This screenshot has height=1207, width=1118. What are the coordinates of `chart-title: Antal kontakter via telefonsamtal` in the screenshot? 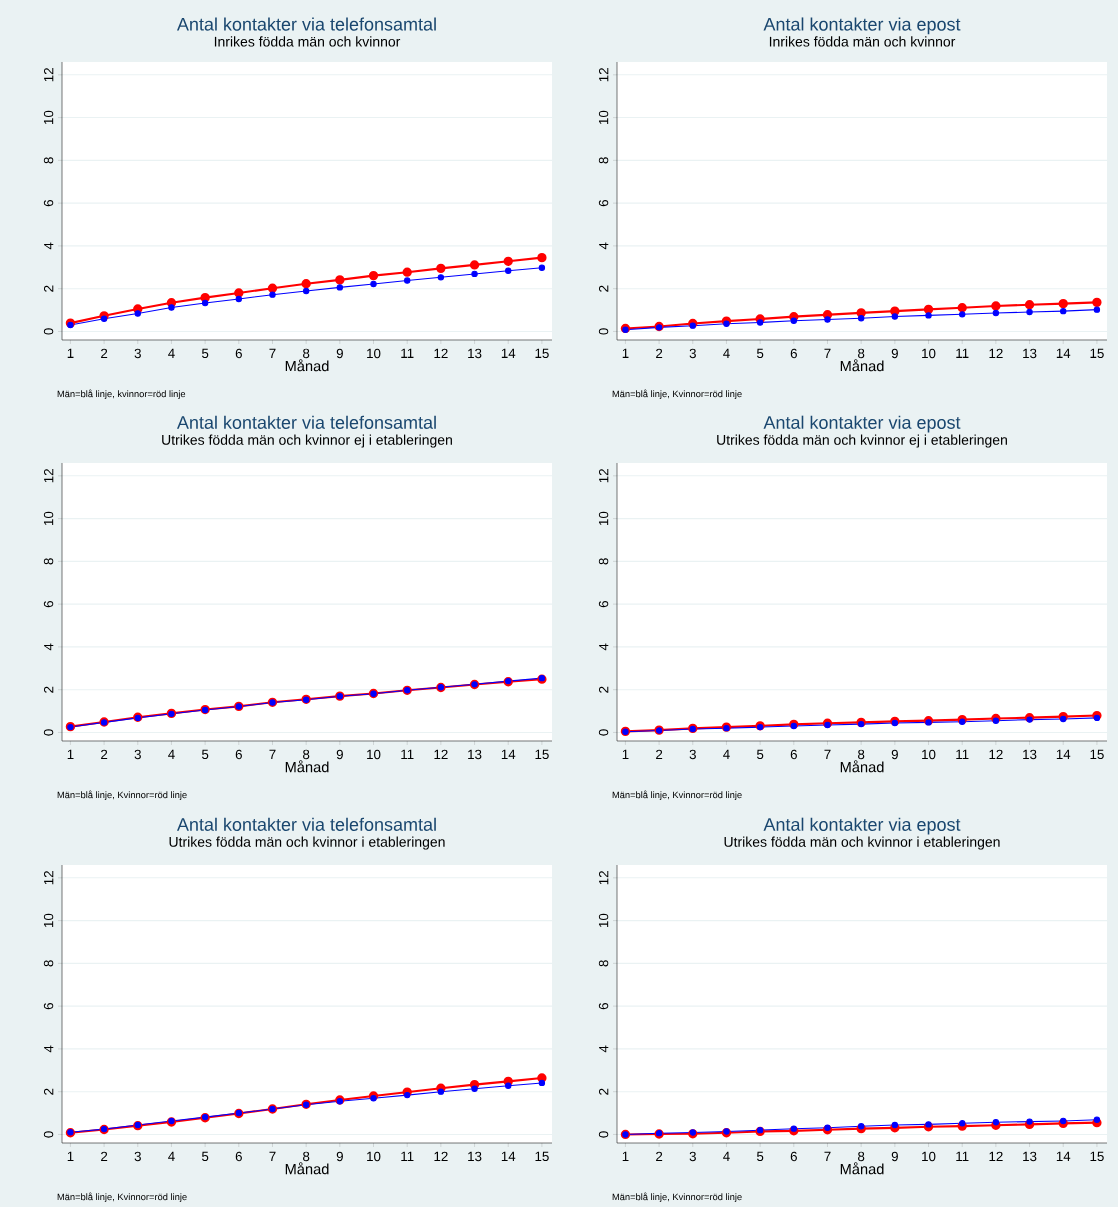 It's located at (306, 24).